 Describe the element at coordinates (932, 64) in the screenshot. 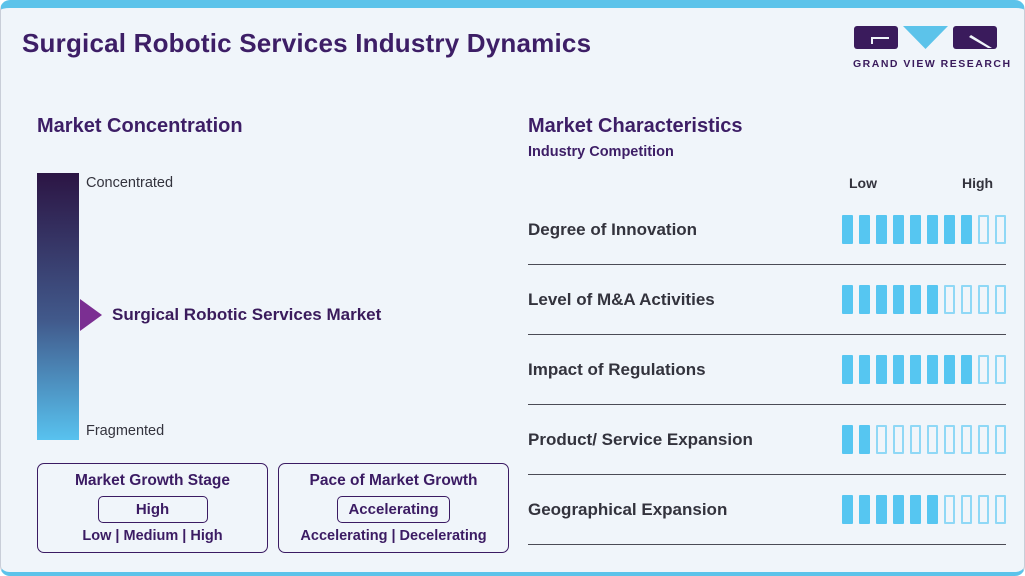

I see `brand-name: GRAND VIEW RESEARCH` at that location.